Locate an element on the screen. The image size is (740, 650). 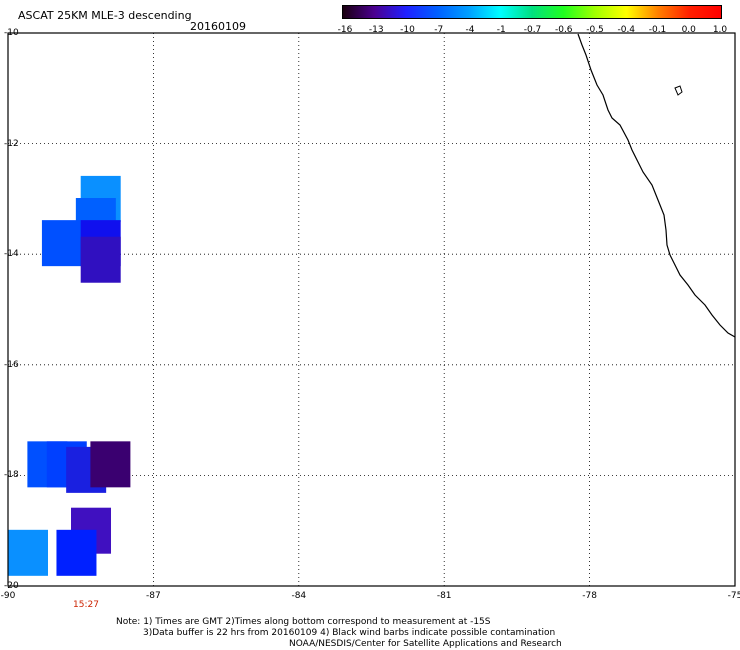
x-tick-label: -90 is located at coordinates (8, 596).